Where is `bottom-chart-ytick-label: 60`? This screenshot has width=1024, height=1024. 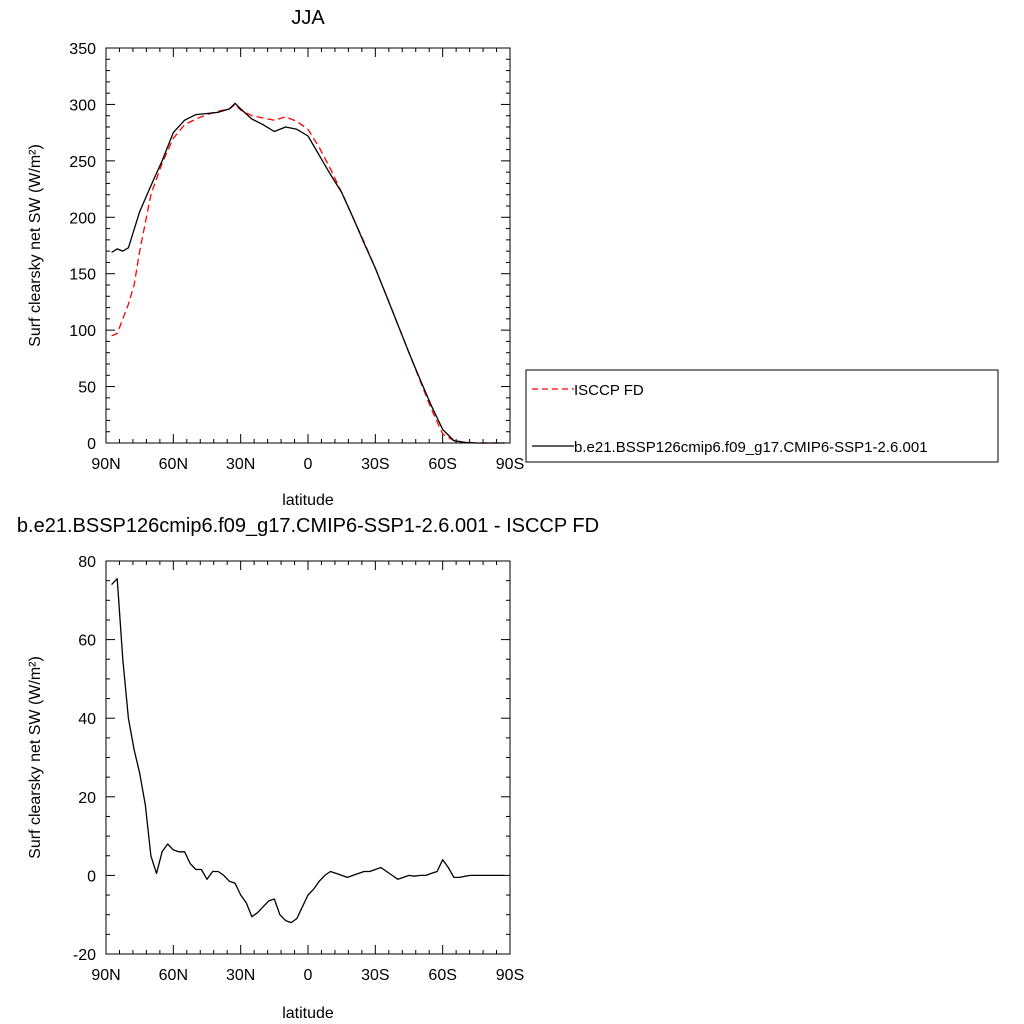 bottom-chart-ytick-label: 60 is located at coordinates (87, 641).